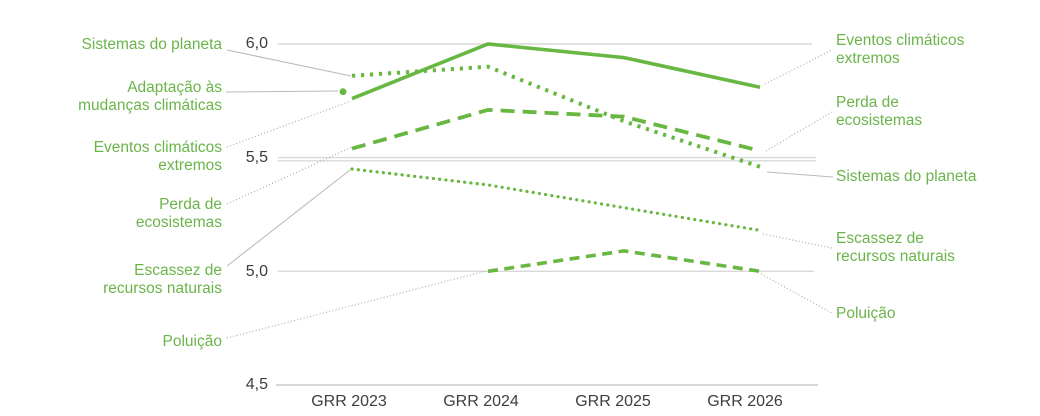 This screenshot has height=416, width=1040. I want to click on line-escassez-de-recursos-naturais, so click(556, 199).